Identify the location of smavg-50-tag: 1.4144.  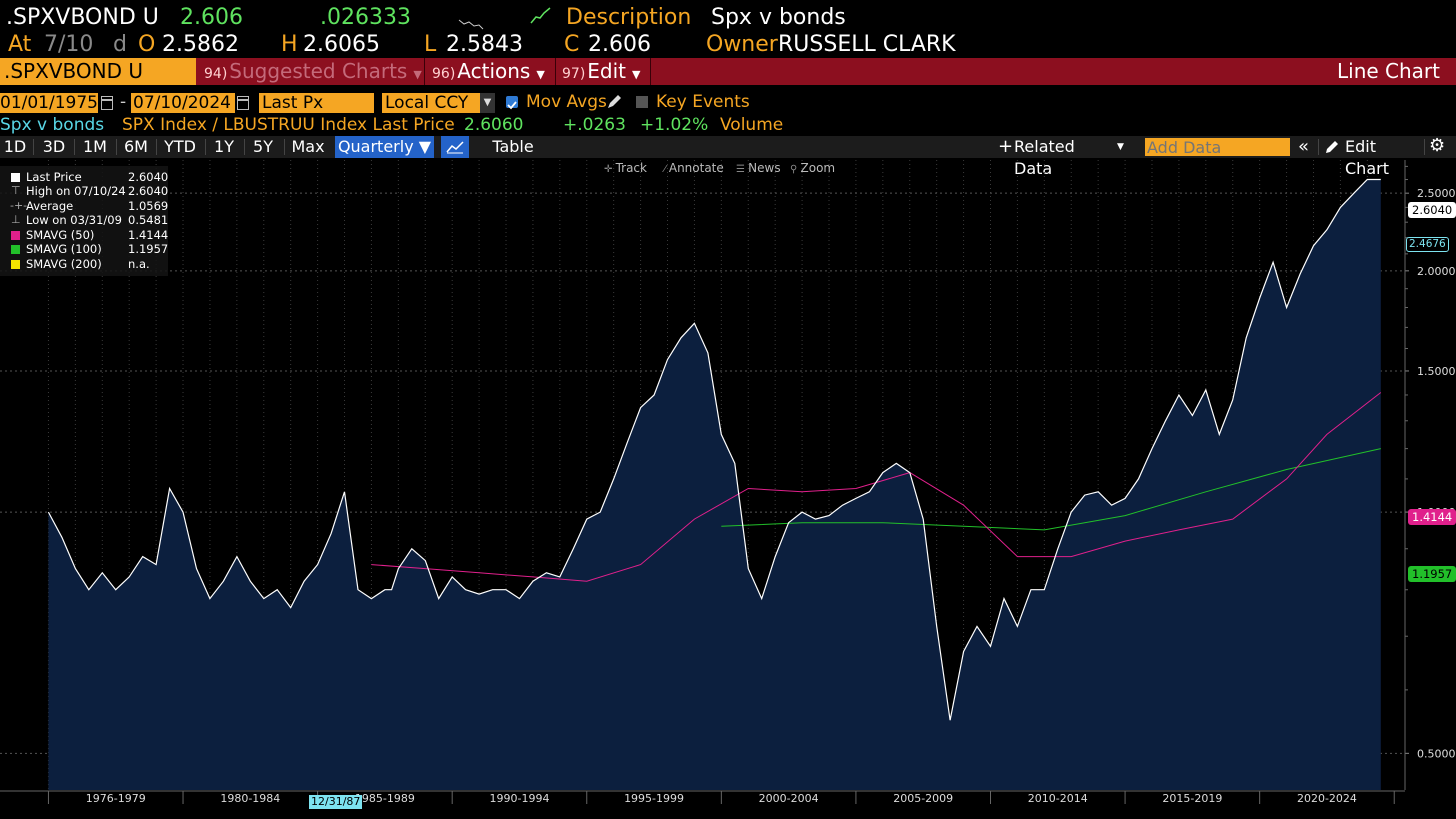
(1432, 517).